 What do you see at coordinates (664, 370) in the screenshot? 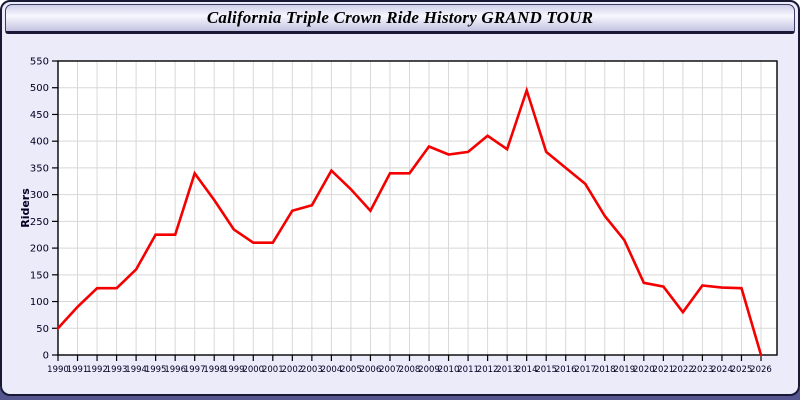
I see `x-tick-label: 2021` at bounding box center [664, 370].